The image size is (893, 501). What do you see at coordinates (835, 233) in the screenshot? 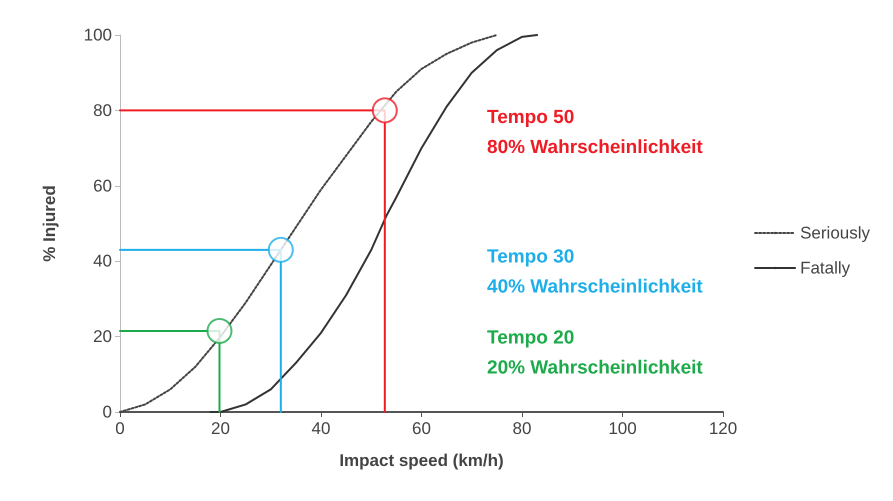
I see `legend-label: Seriously` at bounding box center [835, 233].